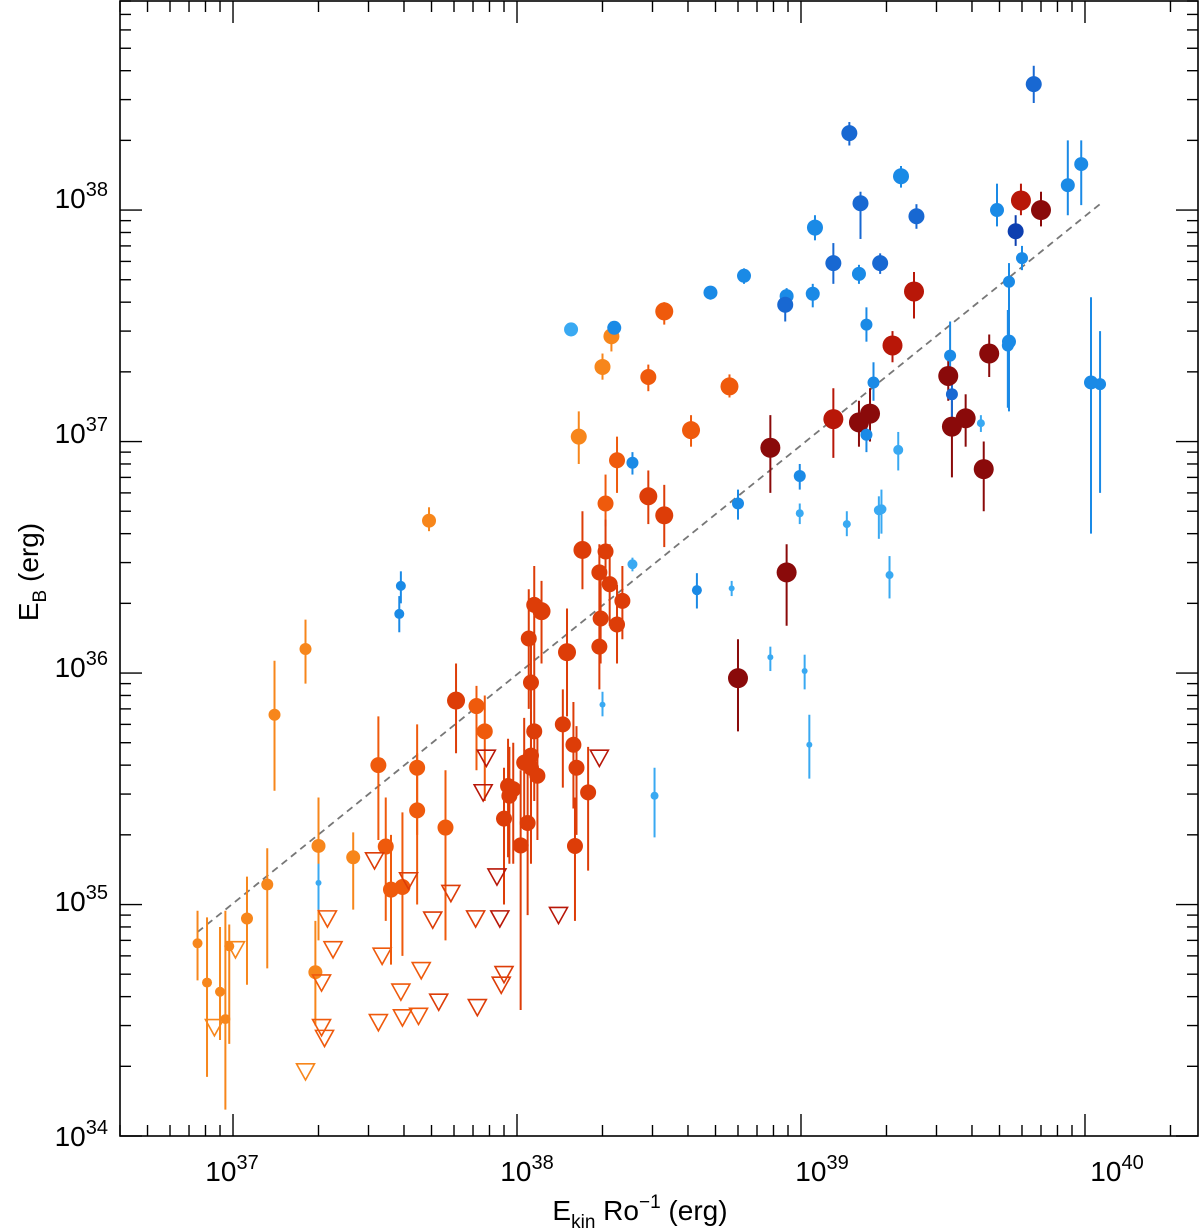 The width and height of the screenshot is (1200, 1228). Describe the element at coordinates (674, 1169) in the screenshot. I see `x-tick-labels: 1037 1038 1039 1040` at that location.